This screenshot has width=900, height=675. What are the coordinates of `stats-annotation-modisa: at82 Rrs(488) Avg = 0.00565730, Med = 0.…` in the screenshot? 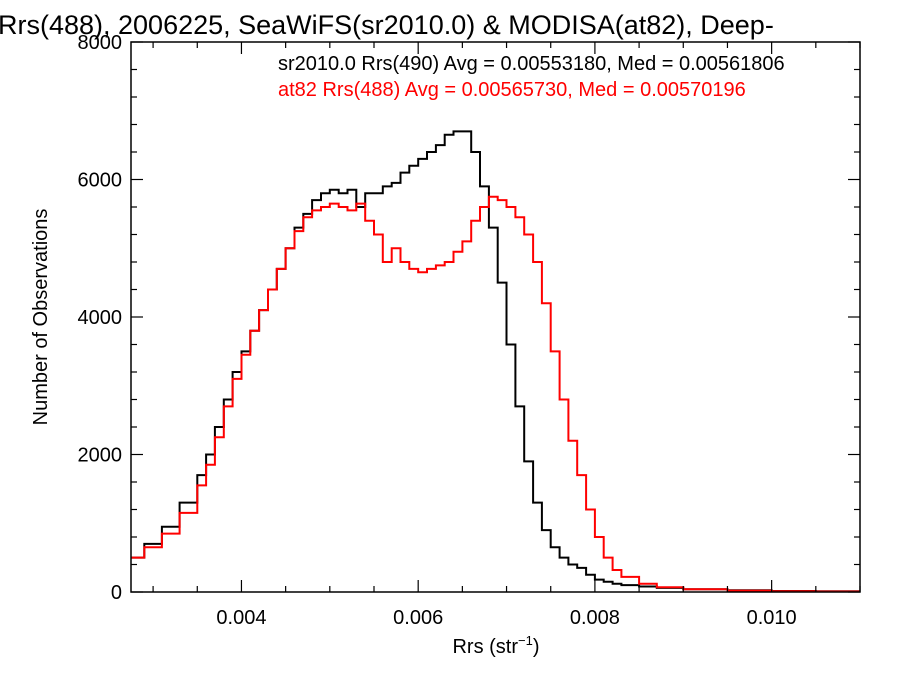 It's located at (512, 90).